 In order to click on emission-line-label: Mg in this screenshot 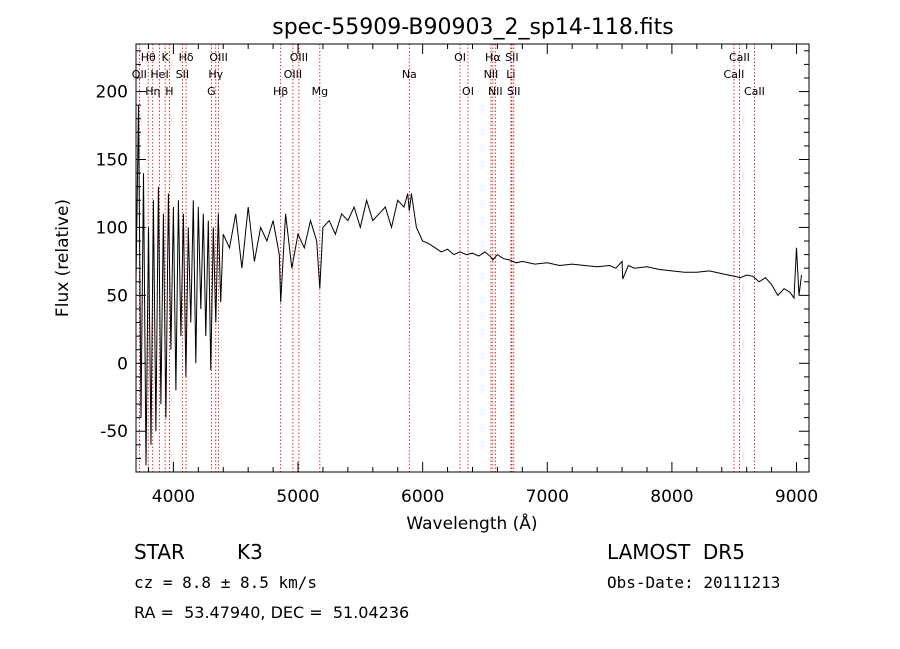, I will do `click(320, 91)`.